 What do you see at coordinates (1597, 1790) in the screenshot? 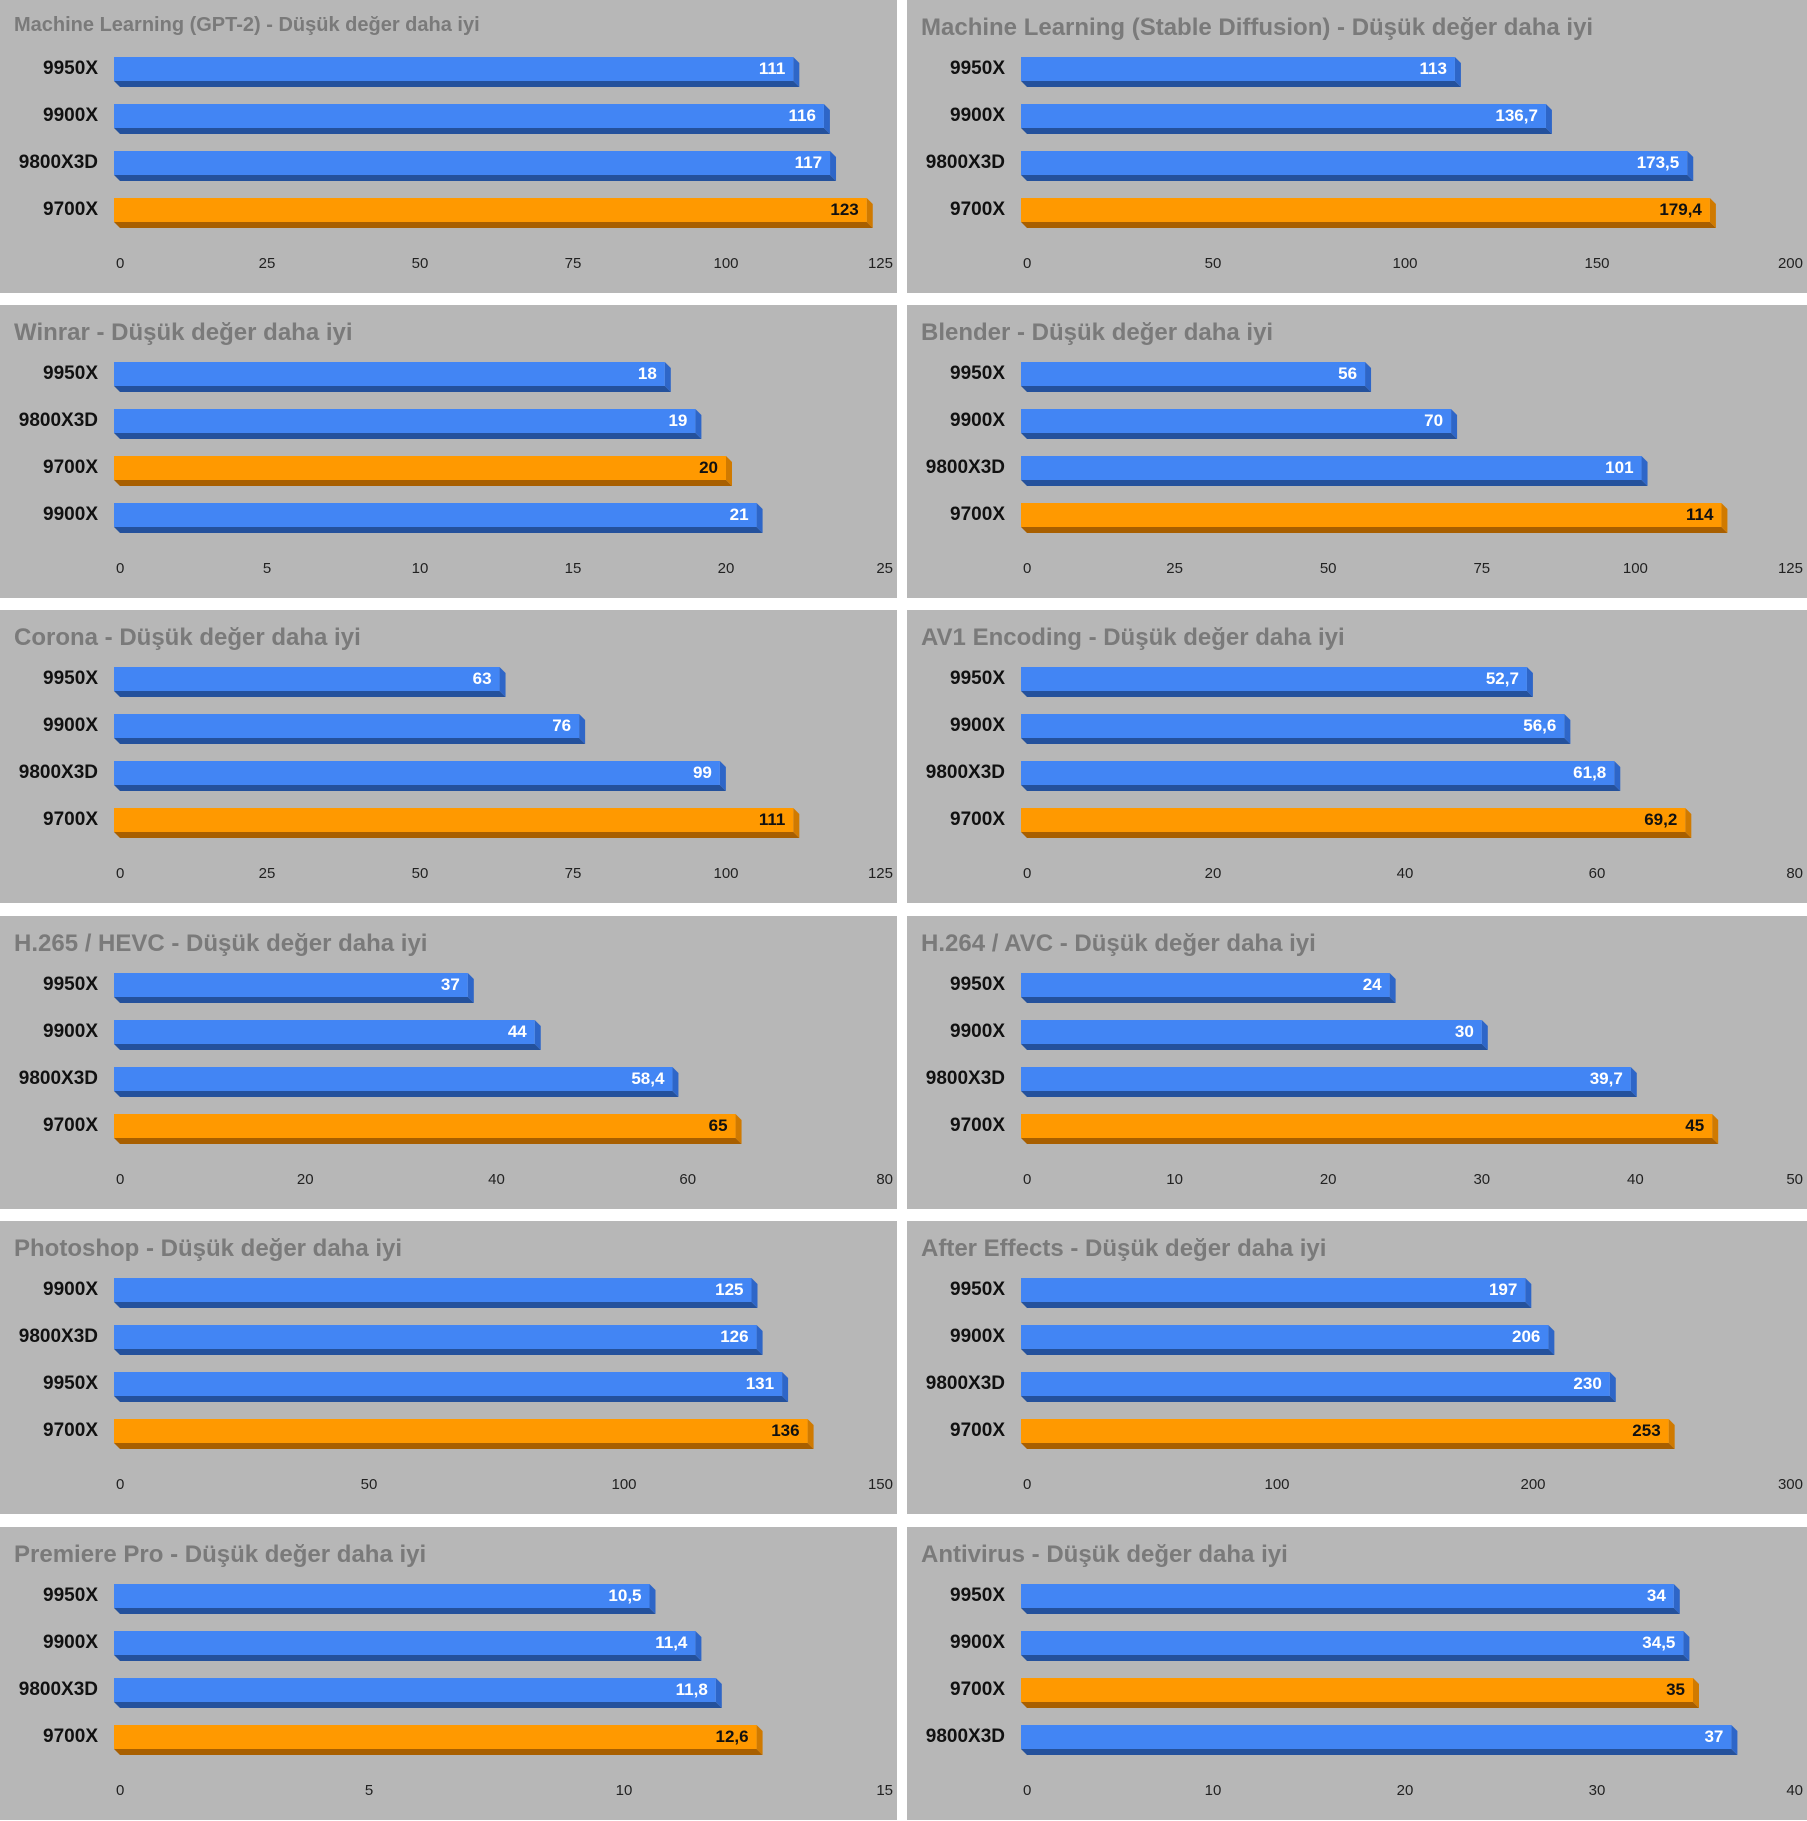
I see `x-tick-label: 30` at bounding box center [1597, 1790].